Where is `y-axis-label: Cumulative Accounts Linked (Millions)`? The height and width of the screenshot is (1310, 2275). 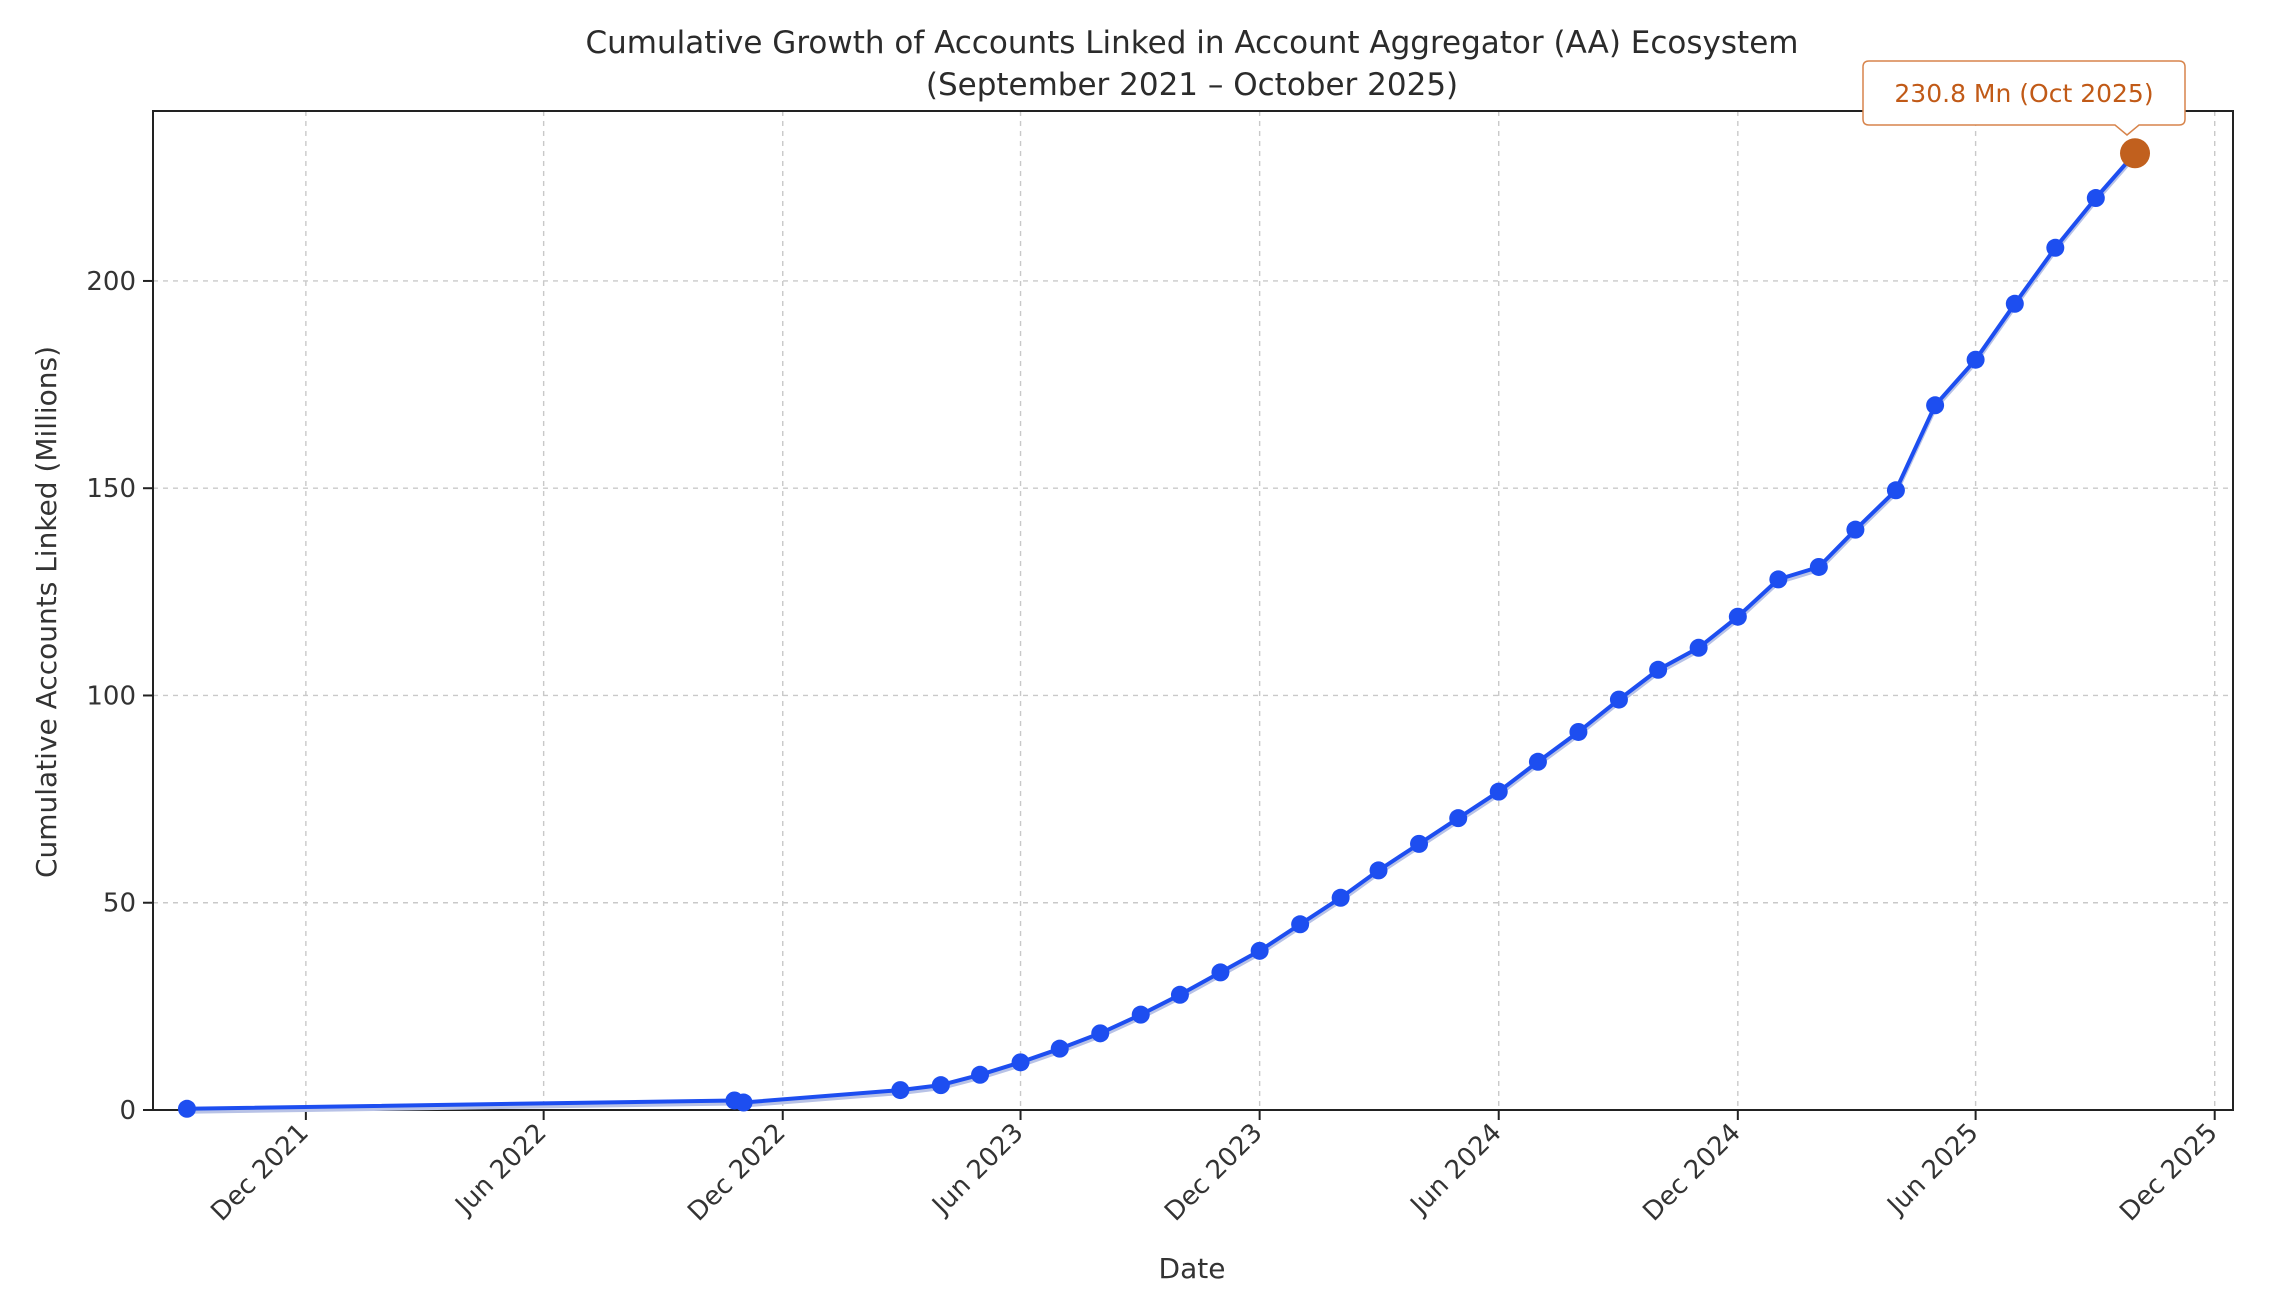 y-axis-label: Cumulative Accounts Linked (Millions) is located at coordinates (46, 612).